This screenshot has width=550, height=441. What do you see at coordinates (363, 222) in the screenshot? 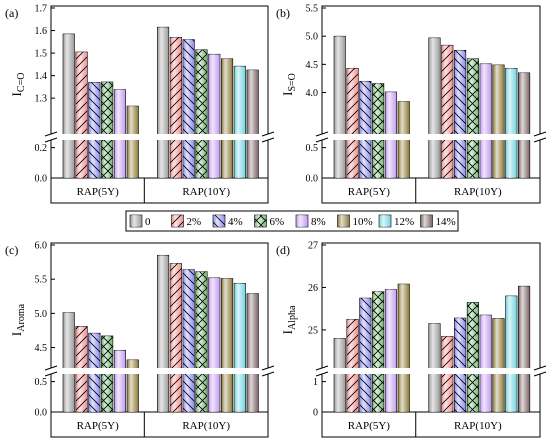
I see `legend-label: 10%` at bounding box center [363, 222].